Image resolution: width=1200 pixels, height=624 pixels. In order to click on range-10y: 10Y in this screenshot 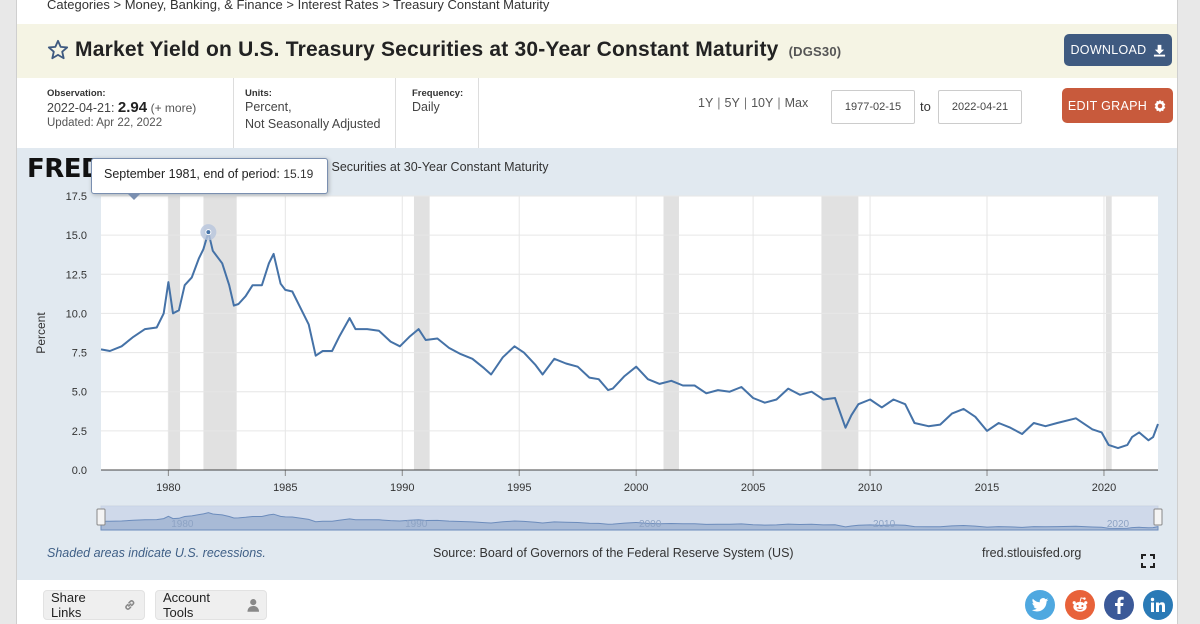, I will do `click(762, 103)`.